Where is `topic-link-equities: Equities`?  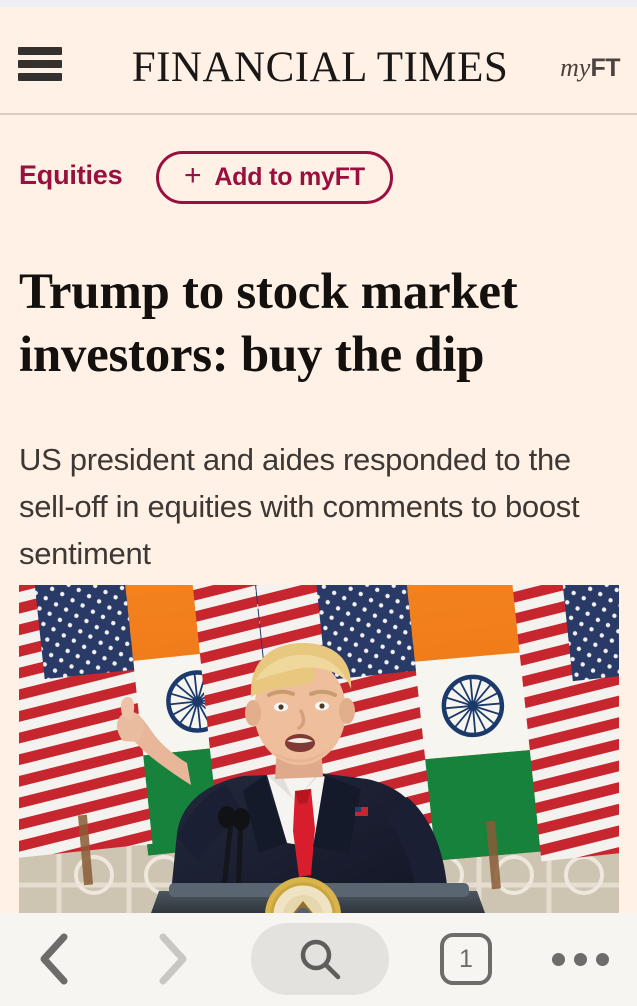 topic-link-equities: Equities is located at coordinates (71, 175).